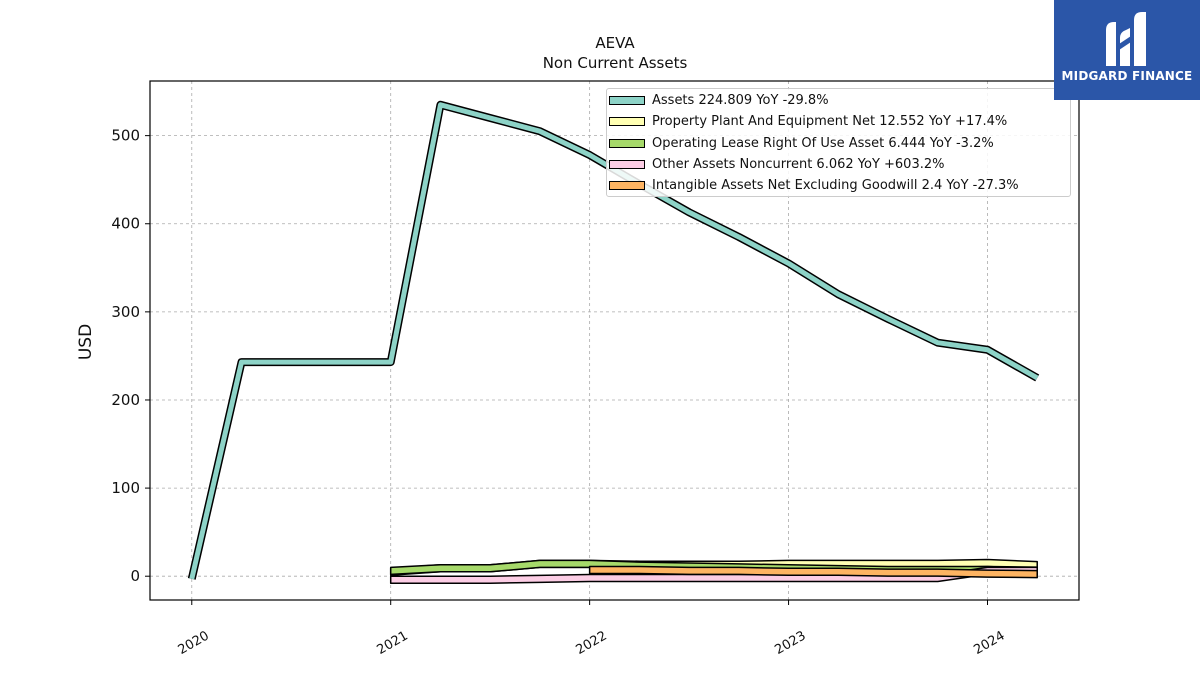 This screenshot has height=675, width=1200. What do you see at coordinates (125, 136) in the screenshot?
I see `y-tick-label: 500` at bounding box center [125, 136].